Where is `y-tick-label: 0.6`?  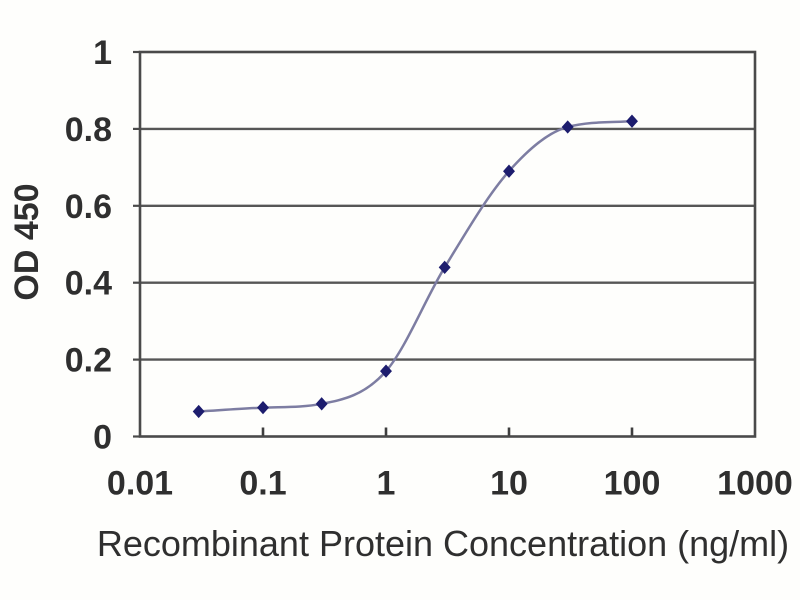
y-tick-label: 0.6 is located at coordinates (88, 207).